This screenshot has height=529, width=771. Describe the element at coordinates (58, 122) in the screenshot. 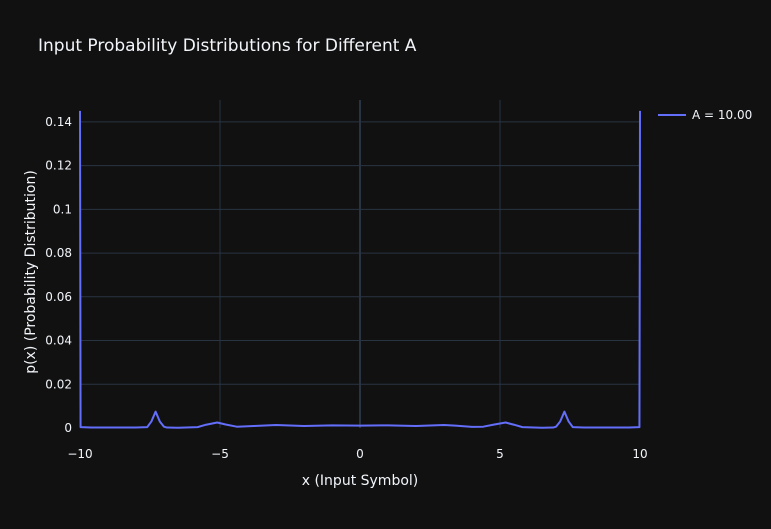

I see `y-tick-label: 0.14` at that location.